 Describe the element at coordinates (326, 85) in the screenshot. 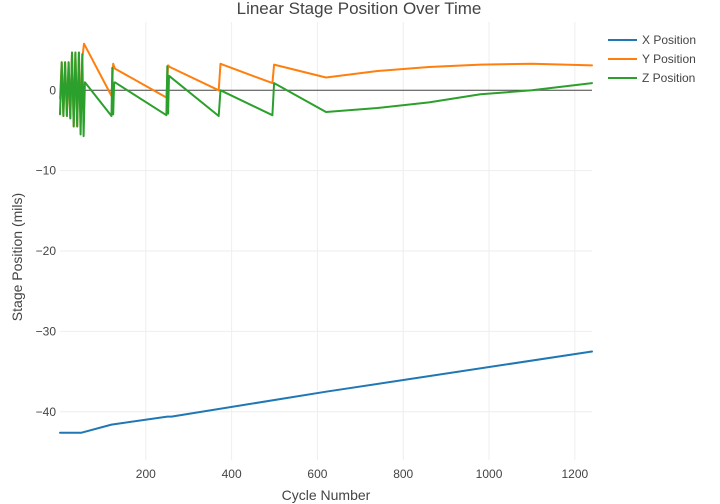

I see `series-line-y-position` at that location.